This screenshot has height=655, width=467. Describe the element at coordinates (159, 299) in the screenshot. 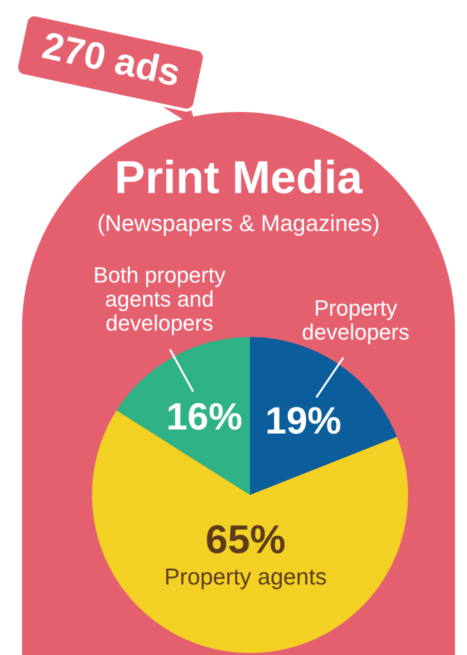

I see `slice-label: Both property agents and developers` at that location.